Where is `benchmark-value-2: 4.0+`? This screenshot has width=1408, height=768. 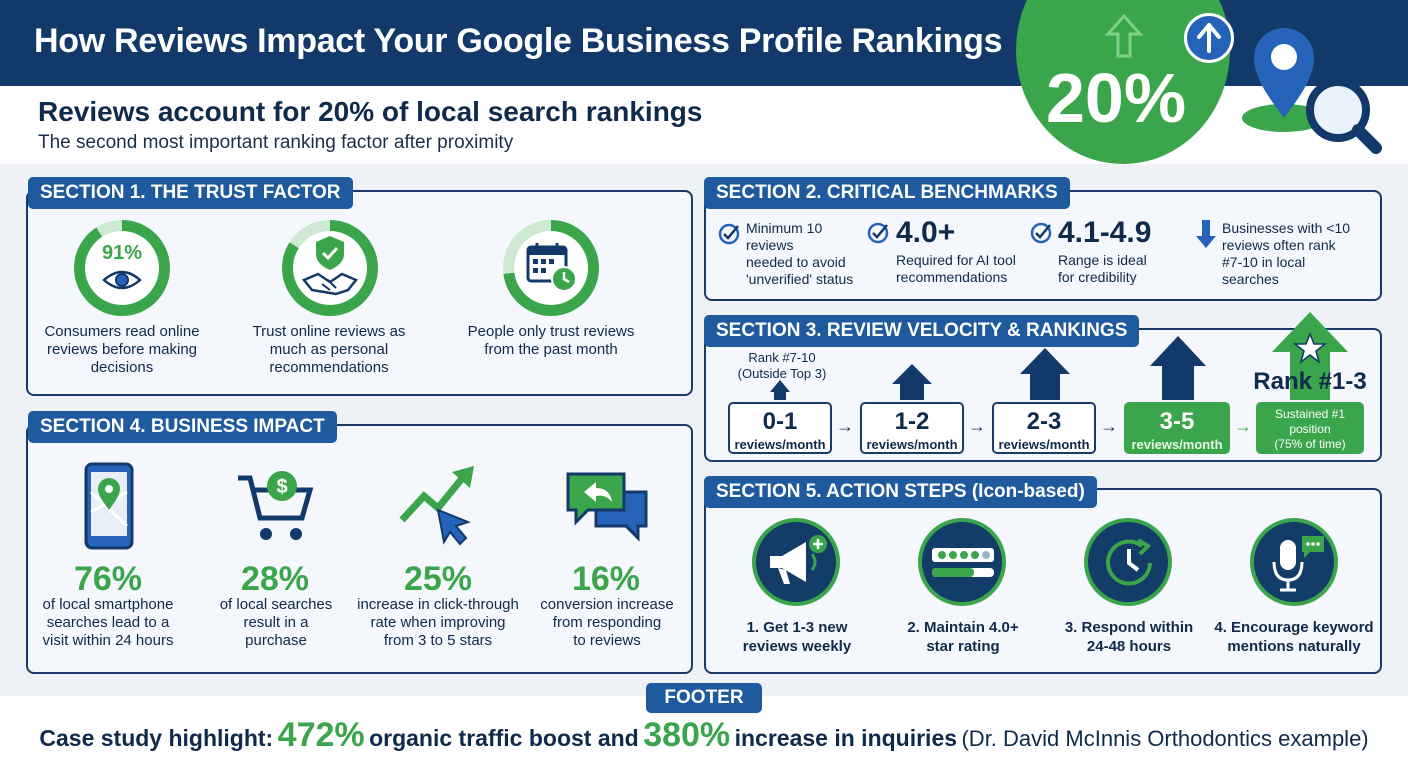
benchmark-value-2: 4.0+ is located at coordinates (926, 232).